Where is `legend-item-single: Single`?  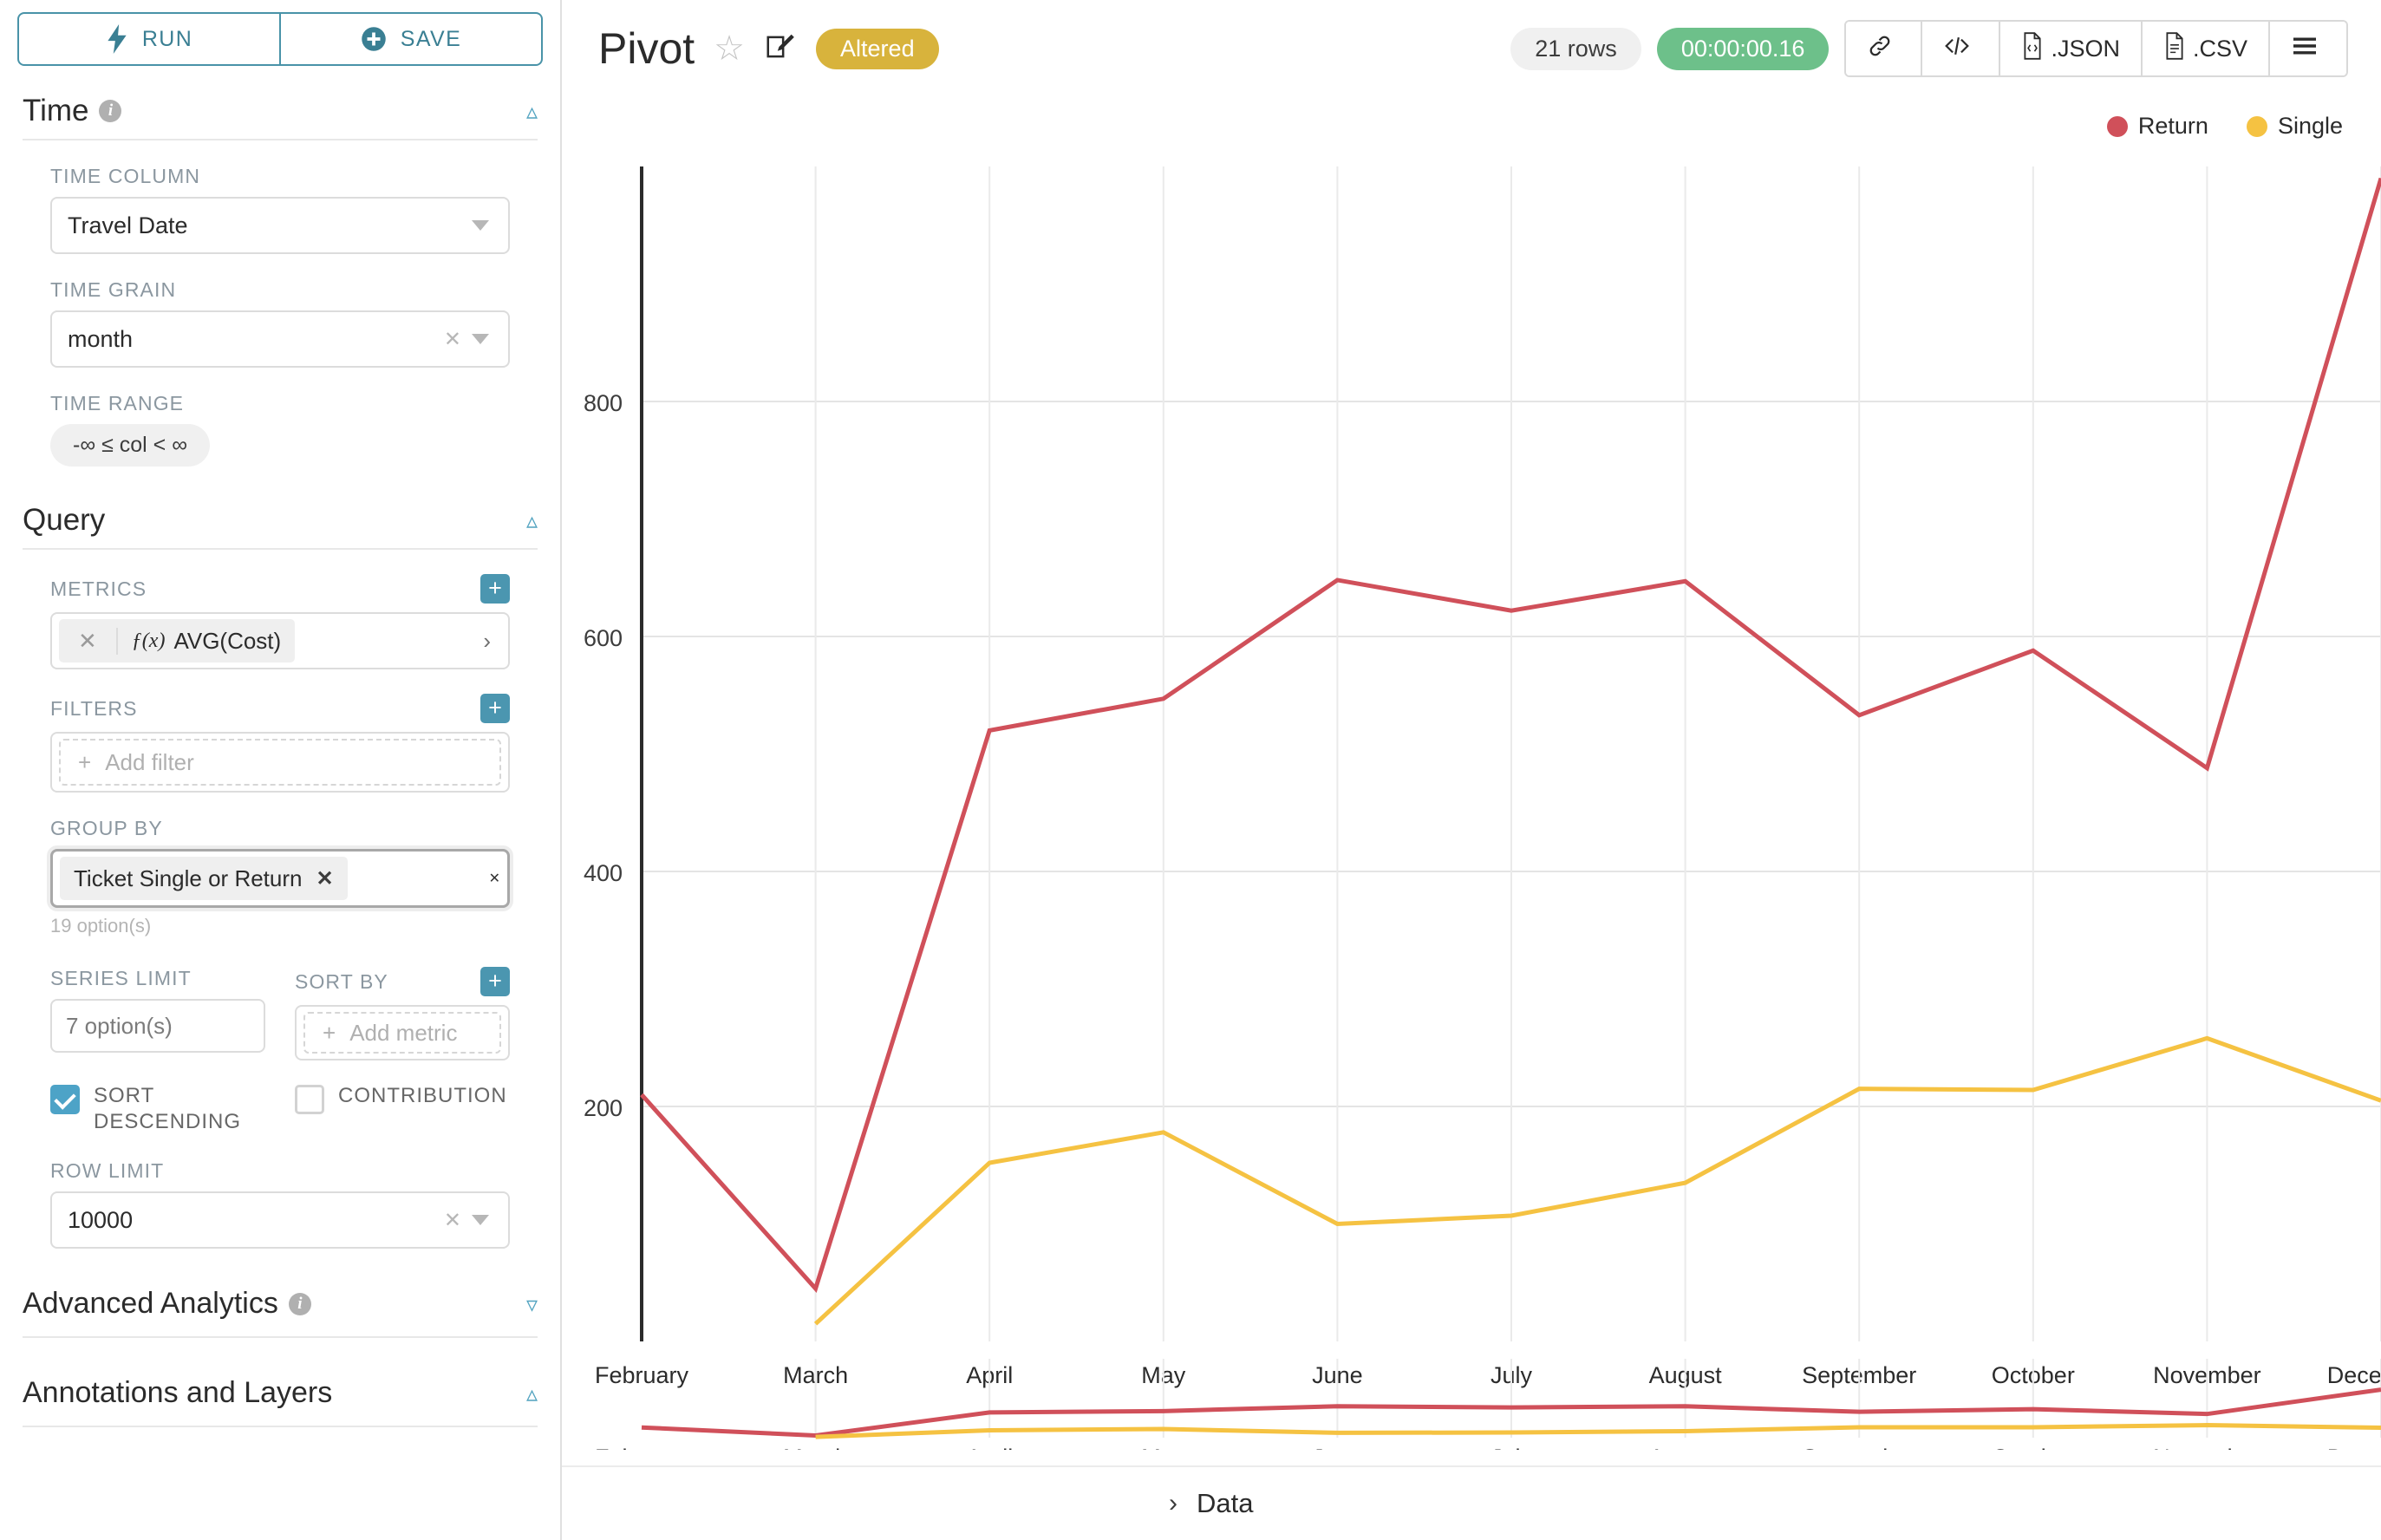
legend-item-single: Single is located at coordinates (2295, 126).